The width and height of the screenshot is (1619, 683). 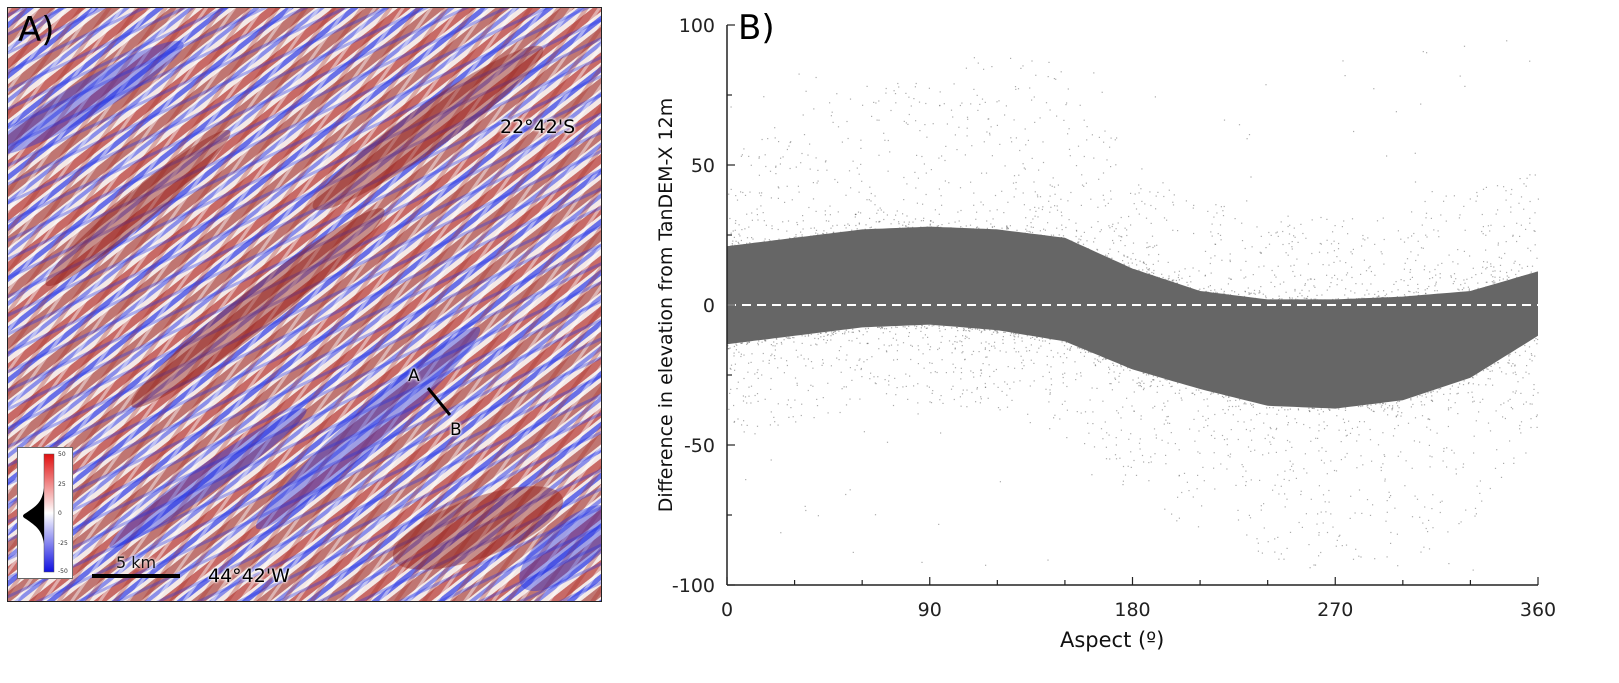 I want to click on color-ramp, so click(x=49, y=513).